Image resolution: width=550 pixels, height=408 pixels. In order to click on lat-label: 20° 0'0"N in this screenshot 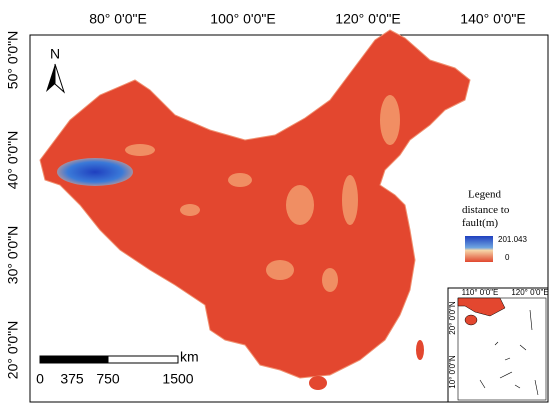, I will do `click(13, 350)`.